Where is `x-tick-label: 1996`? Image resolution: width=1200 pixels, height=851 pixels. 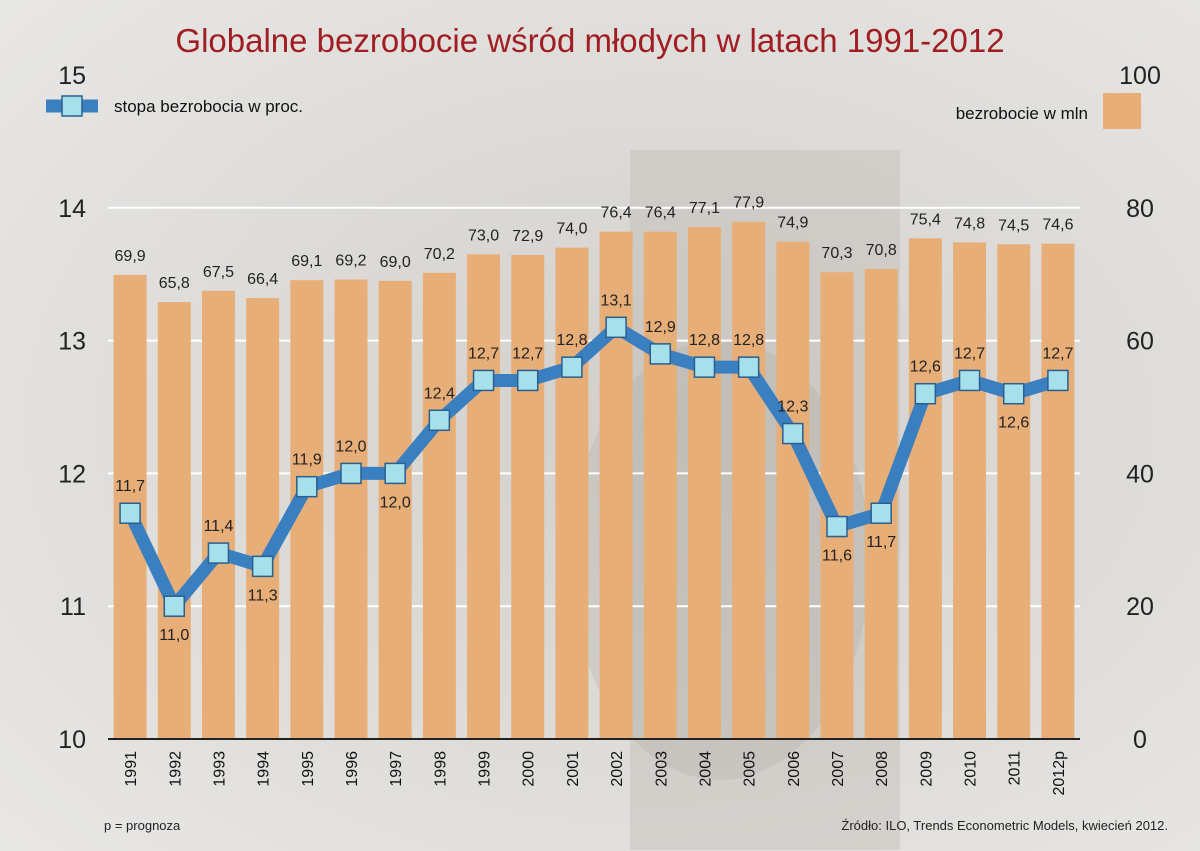
x-tick-label: 1996 is located at coordinates (352, 769).